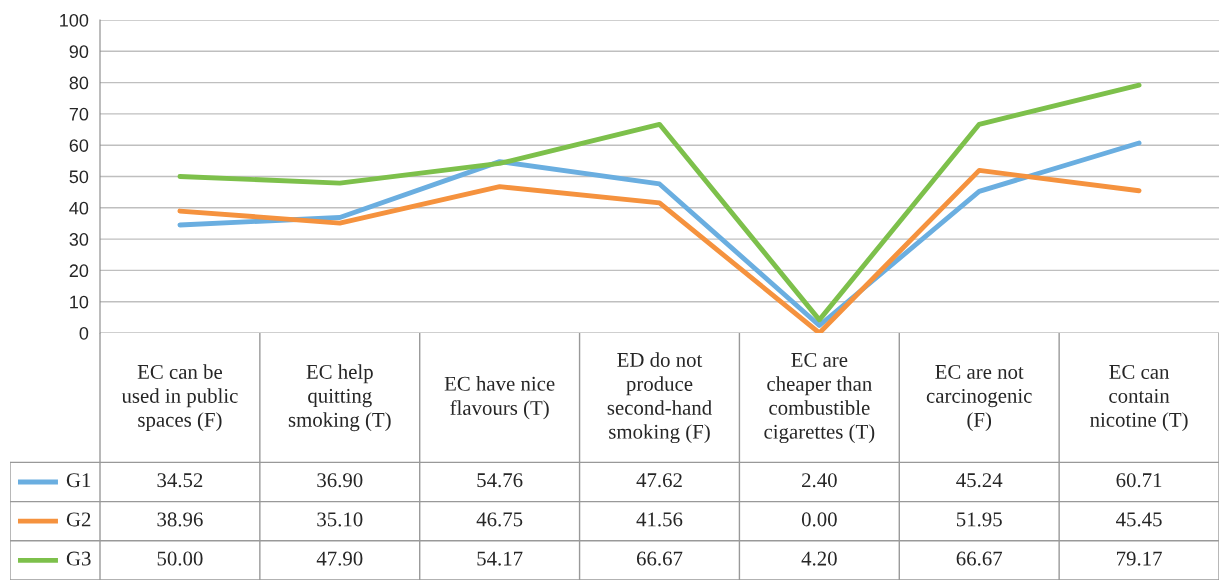 This screenshot has height=581, width=1221. I want to click on y-tick-label: 50, so click(79, 177).